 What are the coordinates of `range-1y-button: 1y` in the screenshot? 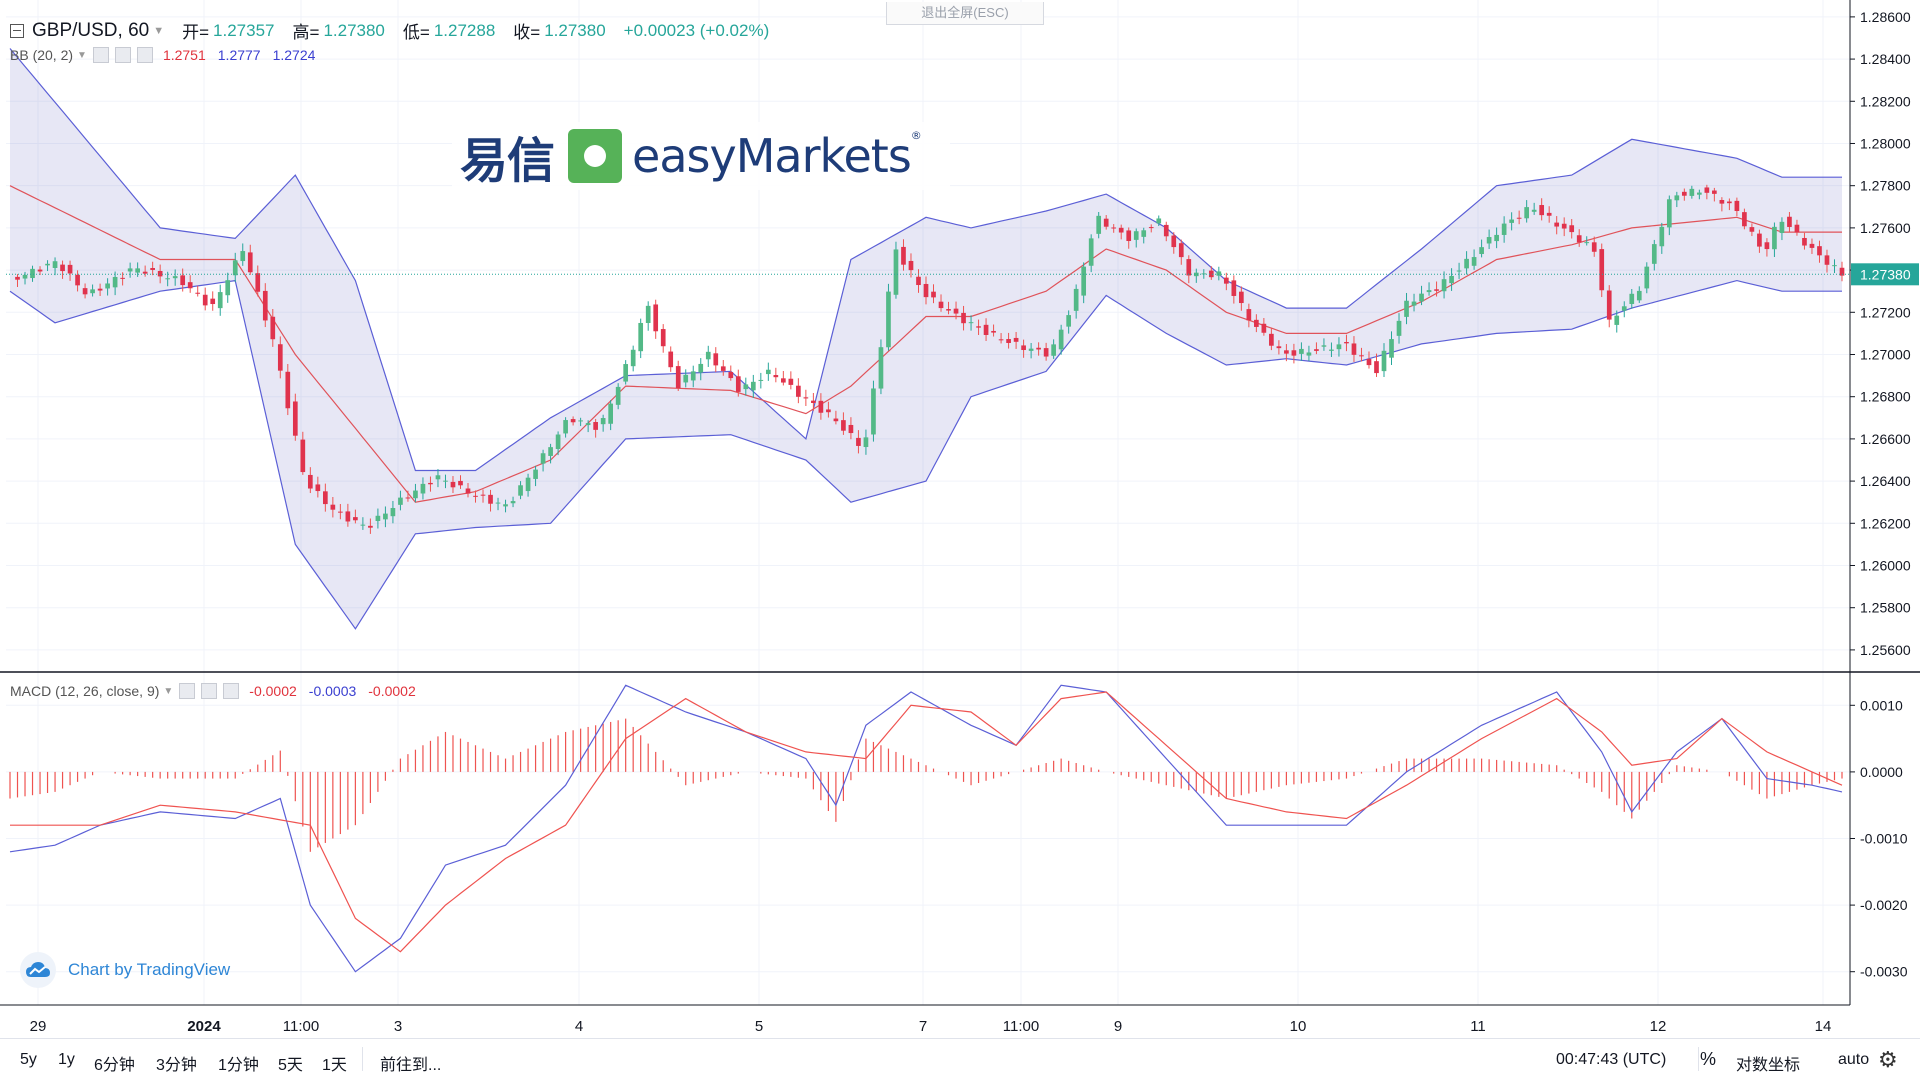 It's located at (66, 1059).